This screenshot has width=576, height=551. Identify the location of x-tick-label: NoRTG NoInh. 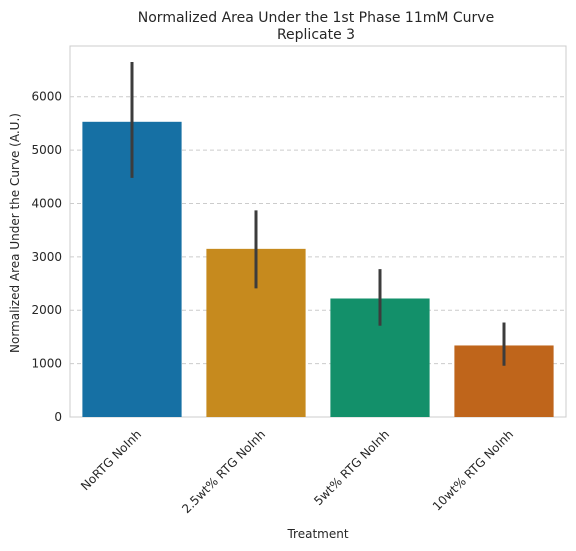
(111, 460).